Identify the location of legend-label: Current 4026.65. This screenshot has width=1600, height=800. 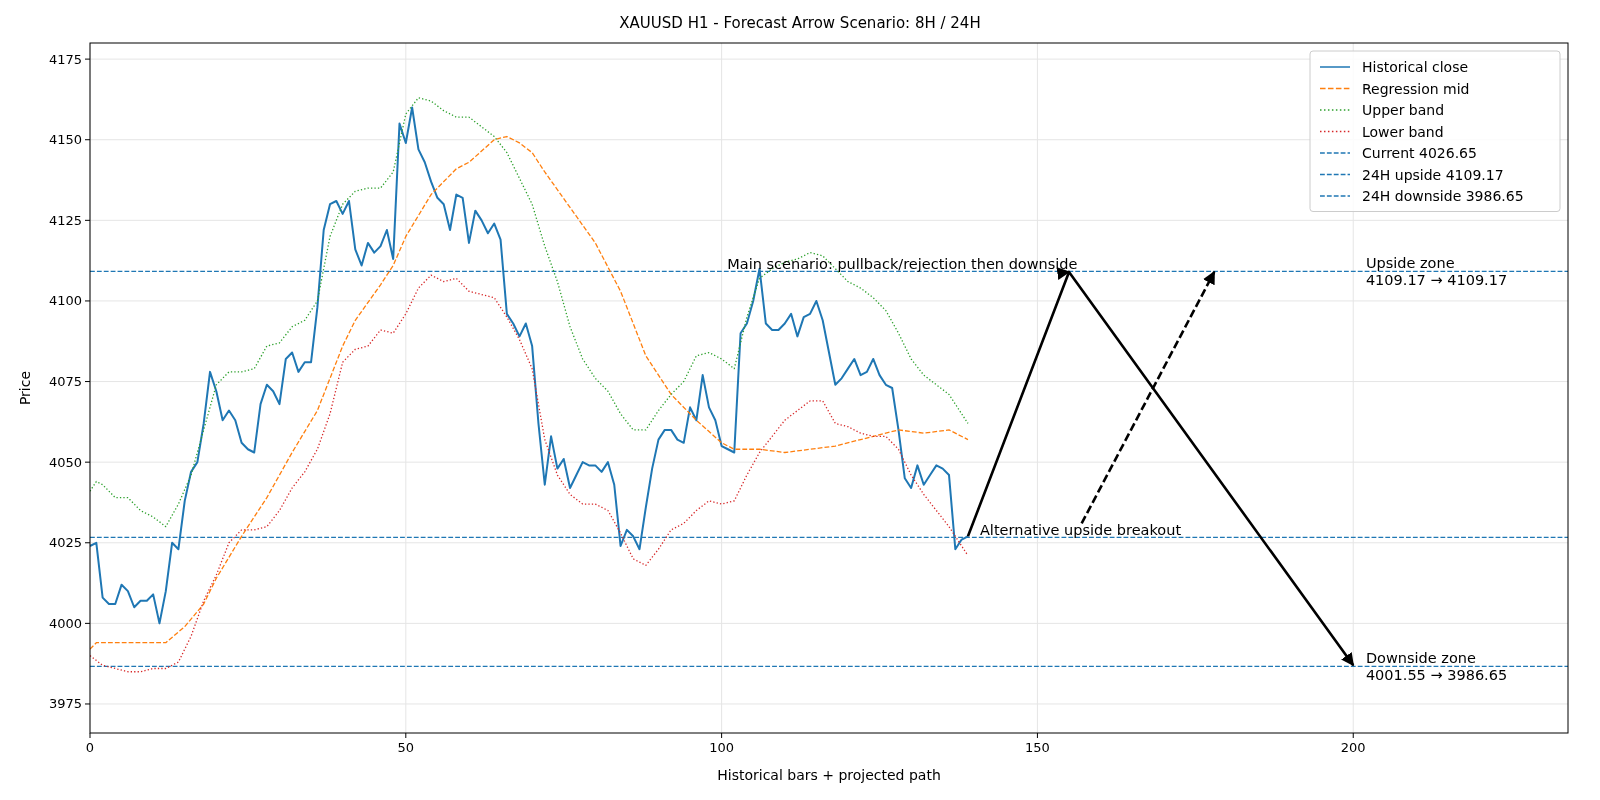
(1419, 153).